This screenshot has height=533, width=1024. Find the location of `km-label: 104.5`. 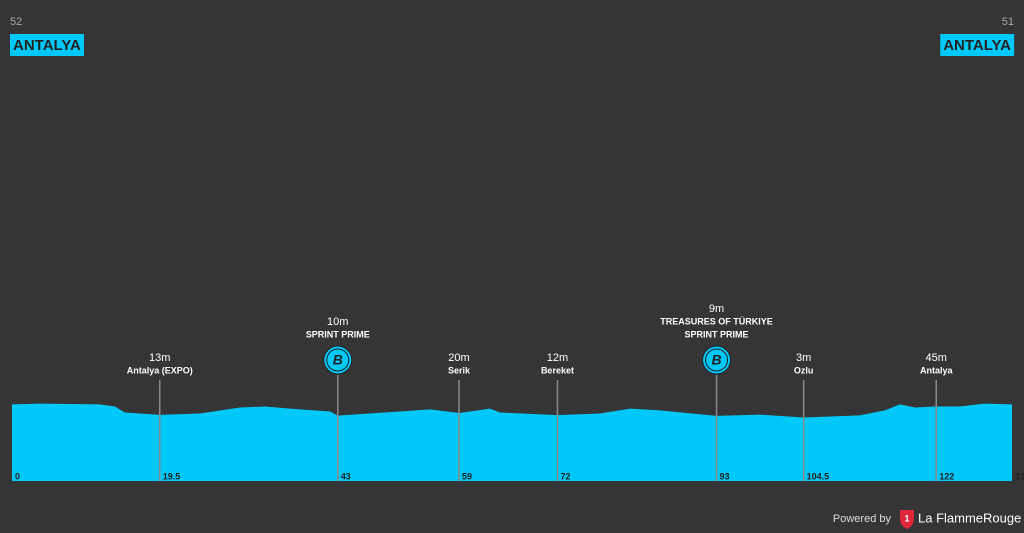

km-label: 104.5 is located at coordinates (818, 476).